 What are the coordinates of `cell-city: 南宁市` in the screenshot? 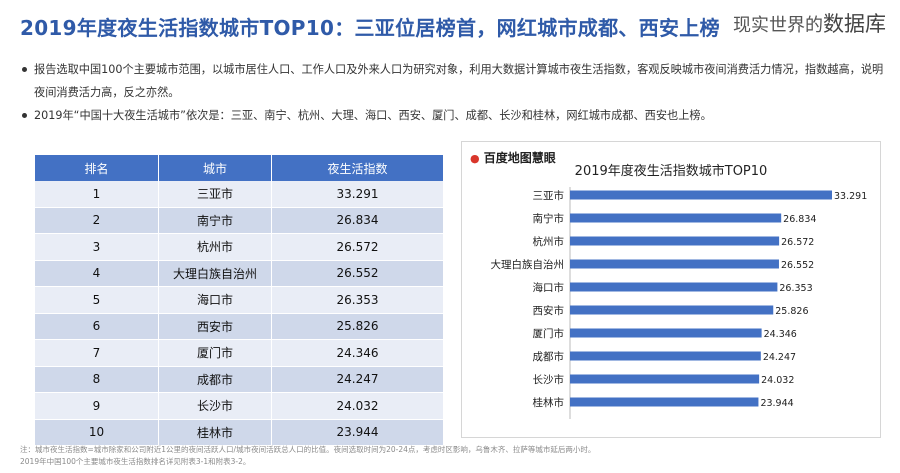 It's located at (215, 220).